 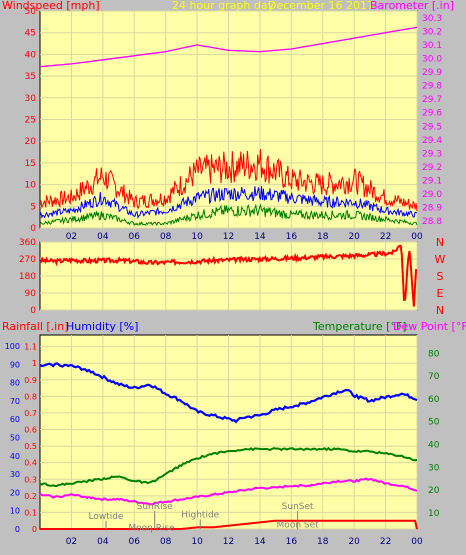 I want to click on temperature-tick-label: 30, so click(x=434, y=468).